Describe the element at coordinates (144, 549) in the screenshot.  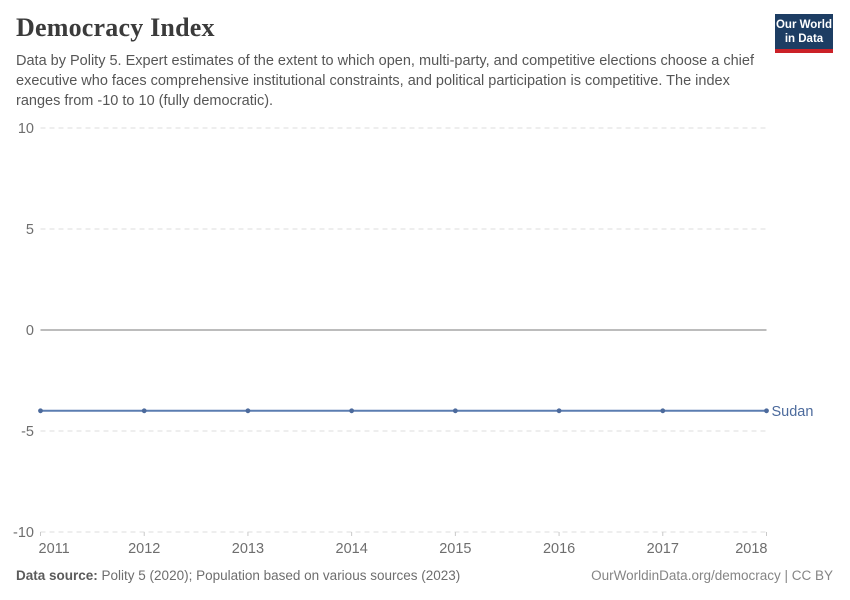
I see `x-axis-label: 2012` at that location.